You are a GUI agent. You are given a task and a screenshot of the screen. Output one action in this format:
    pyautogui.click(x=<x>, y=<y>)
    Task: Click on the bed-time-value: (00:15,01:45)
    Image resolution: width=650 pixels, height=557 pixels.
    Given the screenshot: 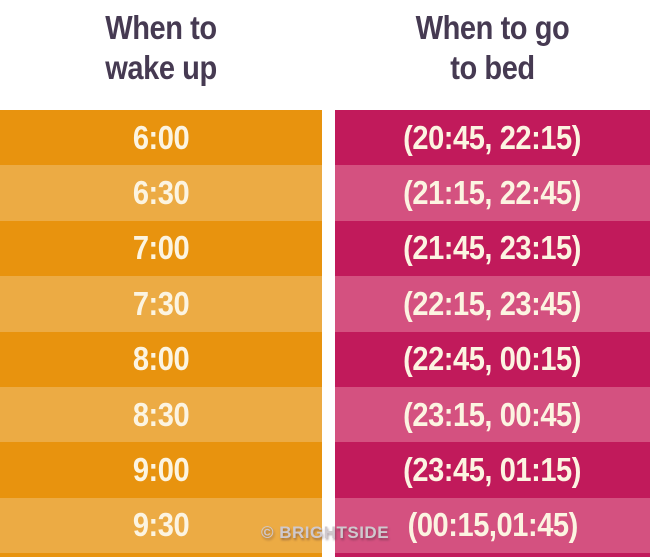 What is the action you would take?
    pyautogui.click(x=492, y=525)
    